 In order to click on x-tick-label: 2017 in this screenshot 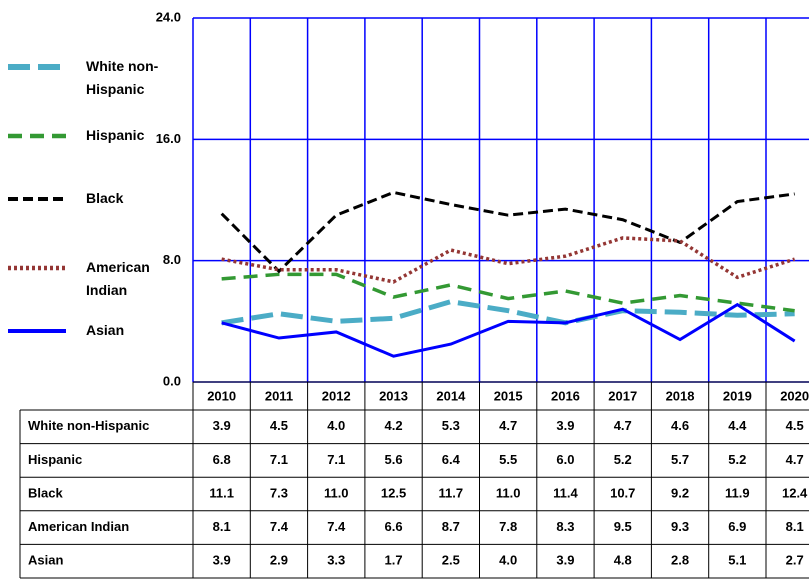, I will do `click(622, 395)`.